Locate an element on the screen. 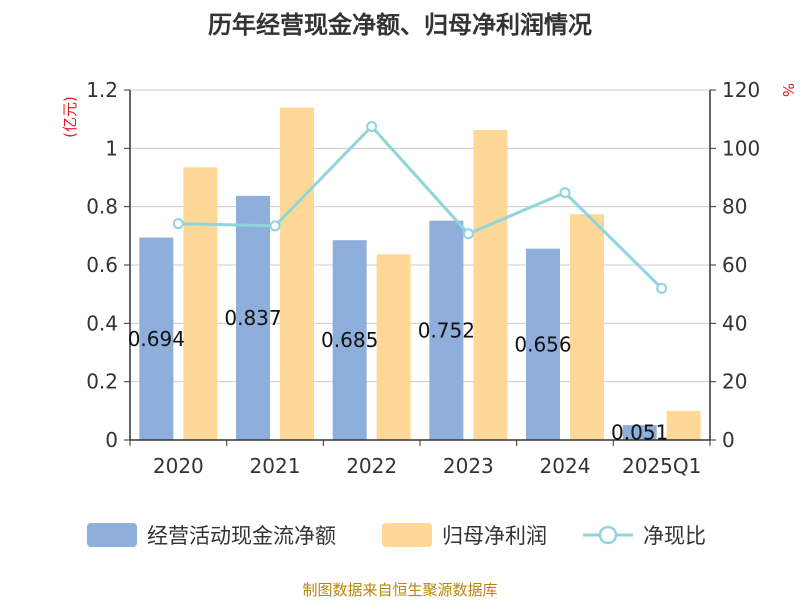 The width and height of the screenshot is (800, 600). legend-item: 归母净利润 is located at coordinates (464, 535).